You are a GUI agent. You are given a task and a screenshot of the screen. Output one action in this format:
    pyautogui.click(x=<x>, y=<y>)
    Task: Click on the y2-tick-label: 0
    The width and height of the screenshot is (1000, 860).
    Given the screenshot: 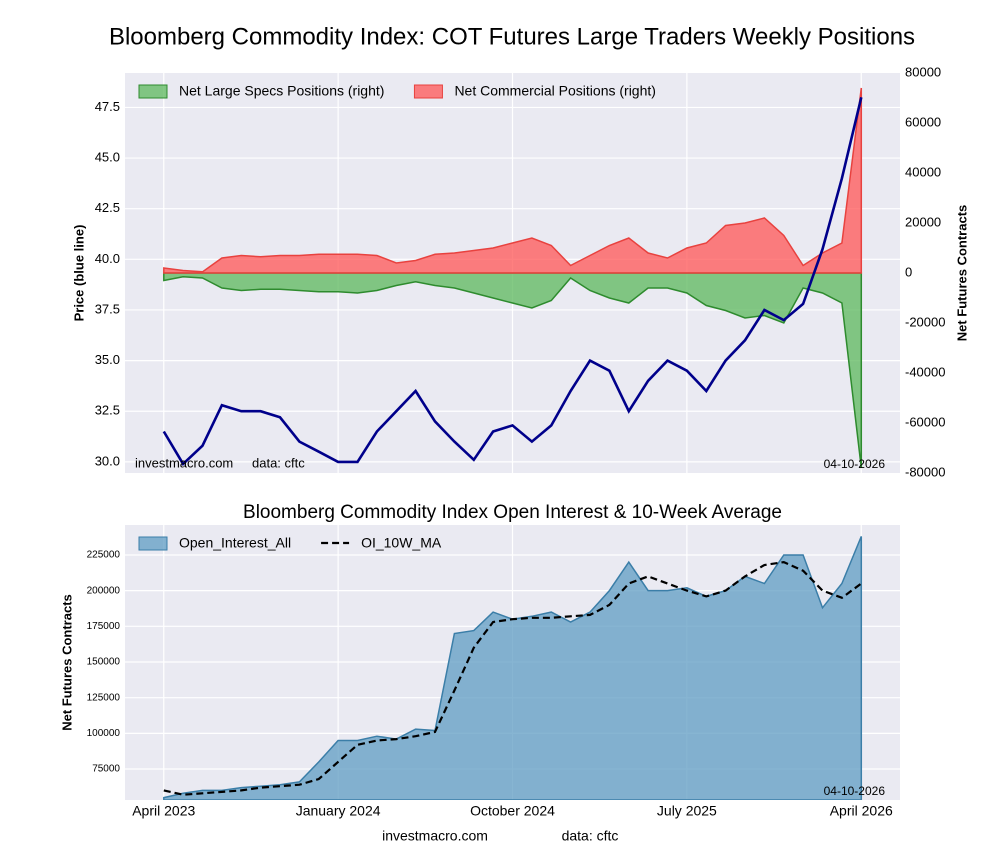 What is the action you would take?
    pyautogui.click(x=908, y=271)
    